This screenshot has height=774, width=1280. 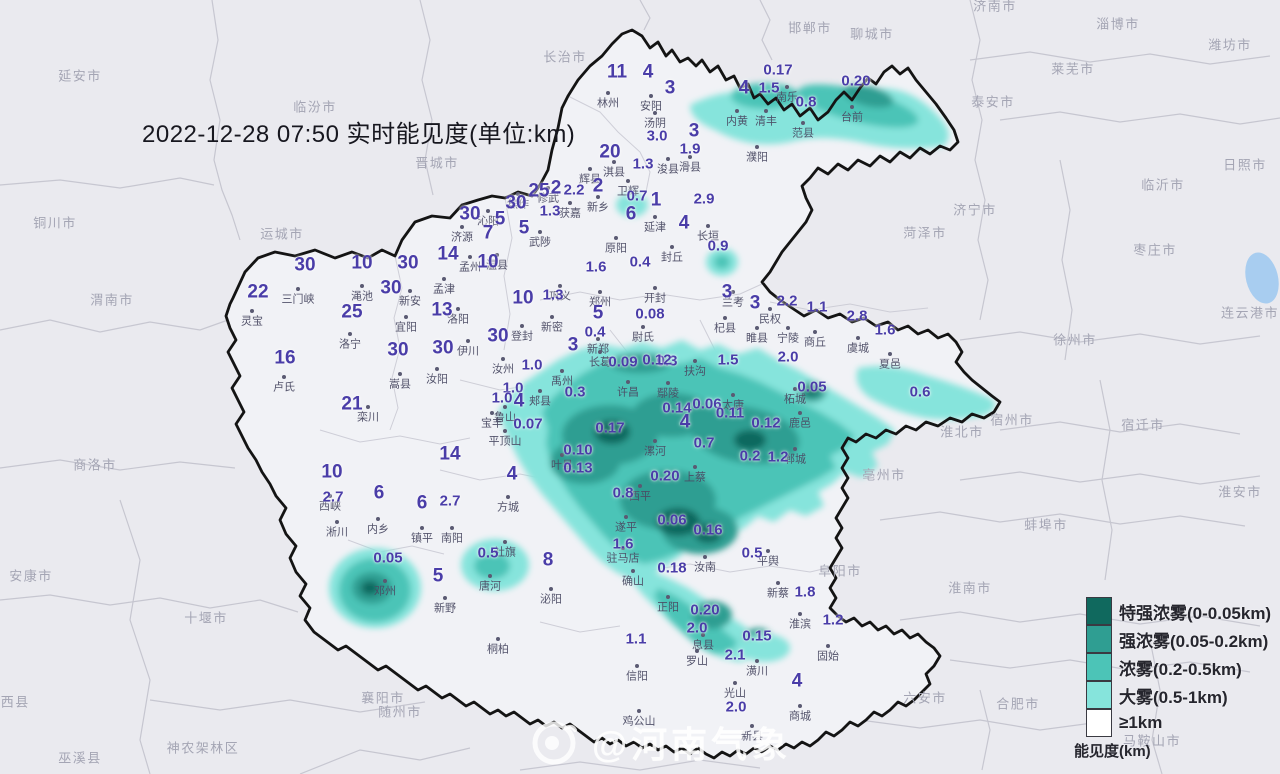 I want to click on station-name: 民权, so click(x=770, y=319).